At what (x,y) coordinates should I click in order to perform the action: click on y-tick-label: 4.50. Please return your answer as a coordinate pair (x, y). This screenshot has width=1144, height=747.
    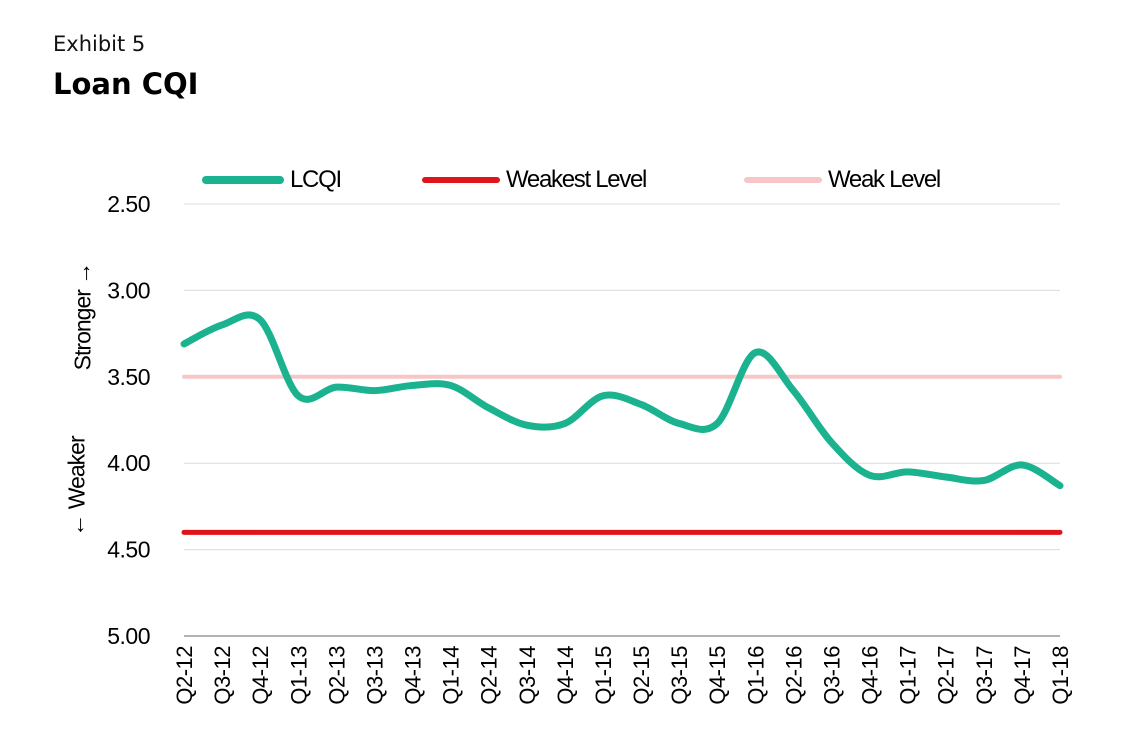
    Looking at the image, I should click on (128, 550).